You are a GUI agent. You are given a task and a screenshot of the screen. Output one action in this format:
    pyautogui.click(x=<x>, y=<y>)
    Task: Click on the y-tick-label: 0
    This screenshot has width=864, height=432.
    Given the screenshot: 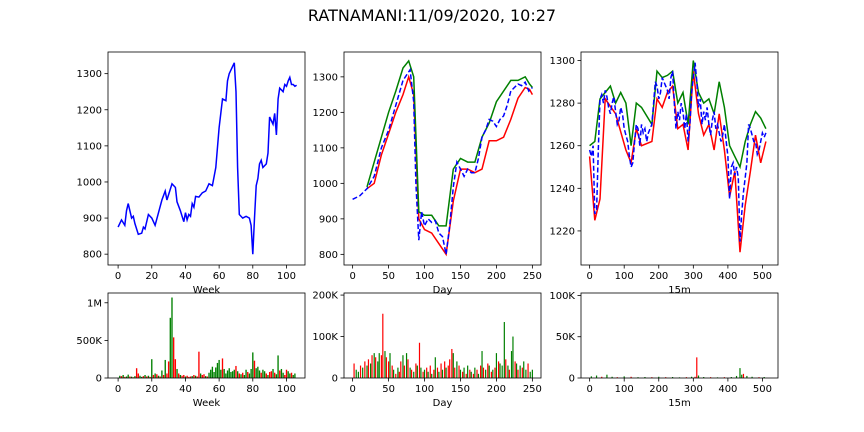 What is the action you would take?
    pyautogui.click(x=335, y=379)
    